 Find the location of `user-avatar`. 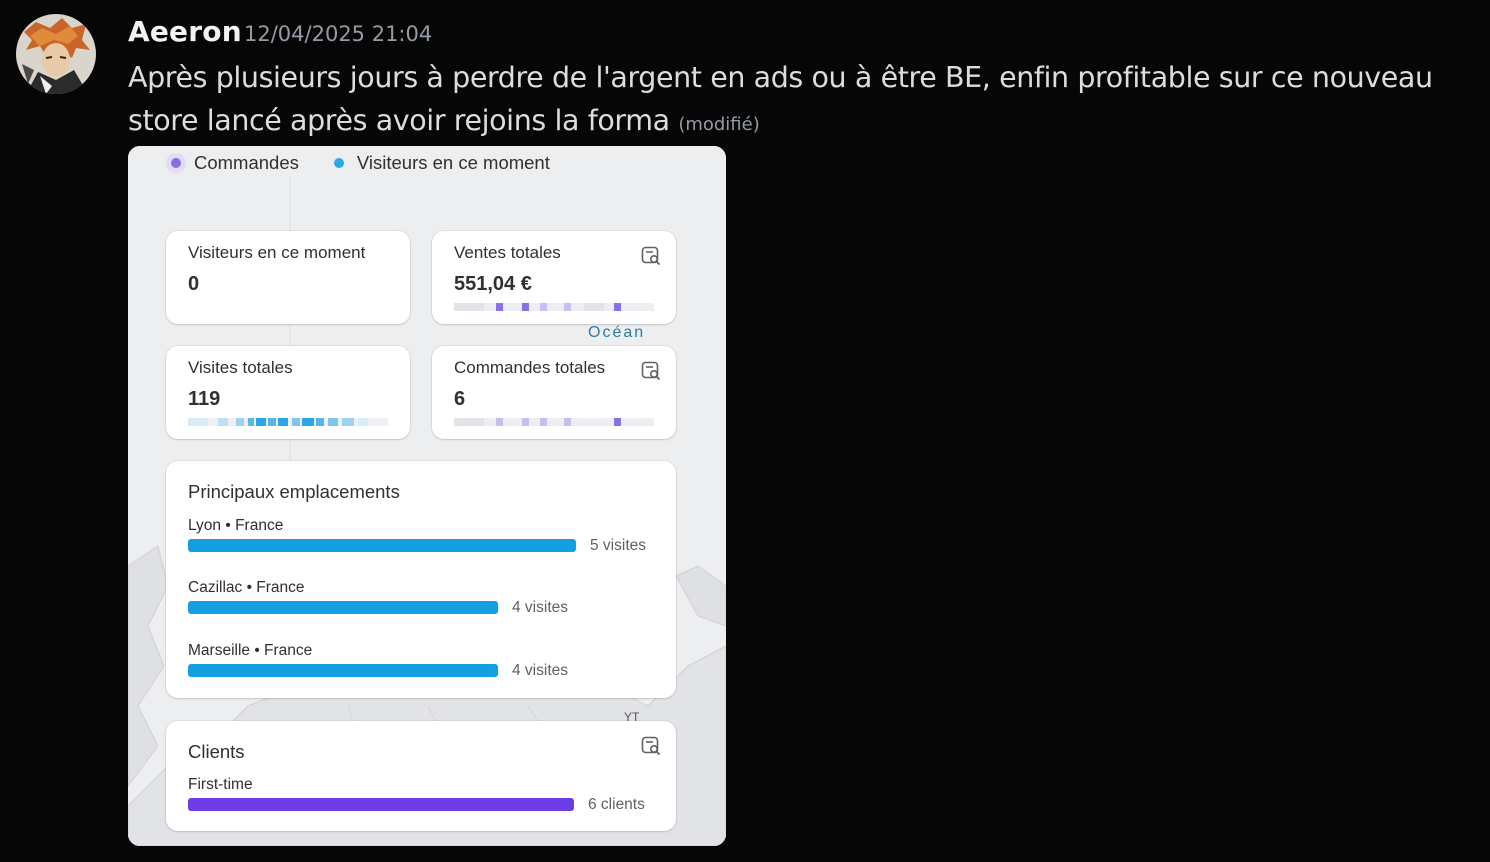

user-avatar is located at coordinates (56, 54).